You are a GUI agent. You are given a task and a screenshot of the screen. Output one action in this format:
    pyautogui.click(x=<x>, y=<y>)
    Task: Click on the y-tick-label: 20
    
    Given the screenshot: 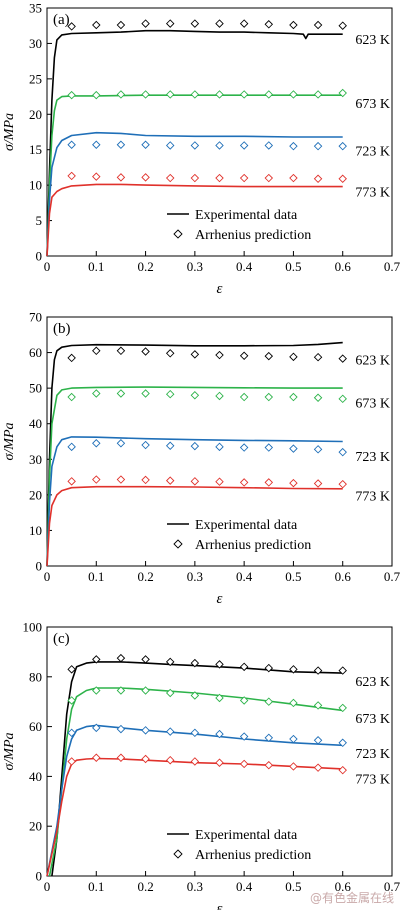 What is the action you would take?
    pyautogui.click(x=35, y=826)
    